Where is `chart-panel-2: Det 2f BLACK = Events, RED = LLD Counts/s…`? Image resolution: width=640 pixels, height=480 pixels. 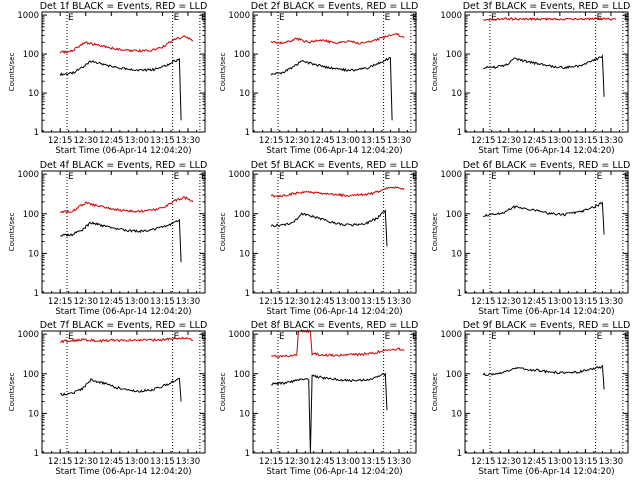
chart-panel-2: Det 2f BLACK = Events, RED = LLD Counts/s… is located at coordinates (318, 78).